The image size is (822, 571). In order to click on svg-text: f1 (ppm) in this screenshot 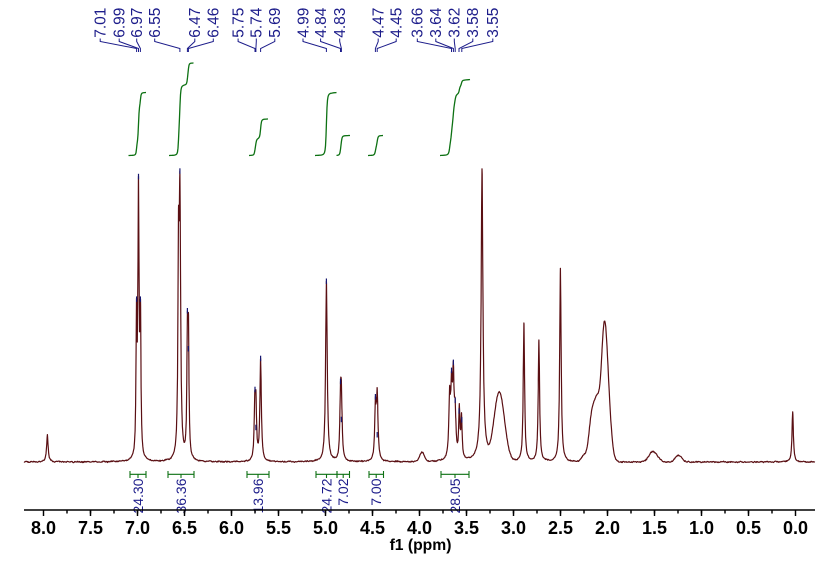, I will do `click(421, 545)`.